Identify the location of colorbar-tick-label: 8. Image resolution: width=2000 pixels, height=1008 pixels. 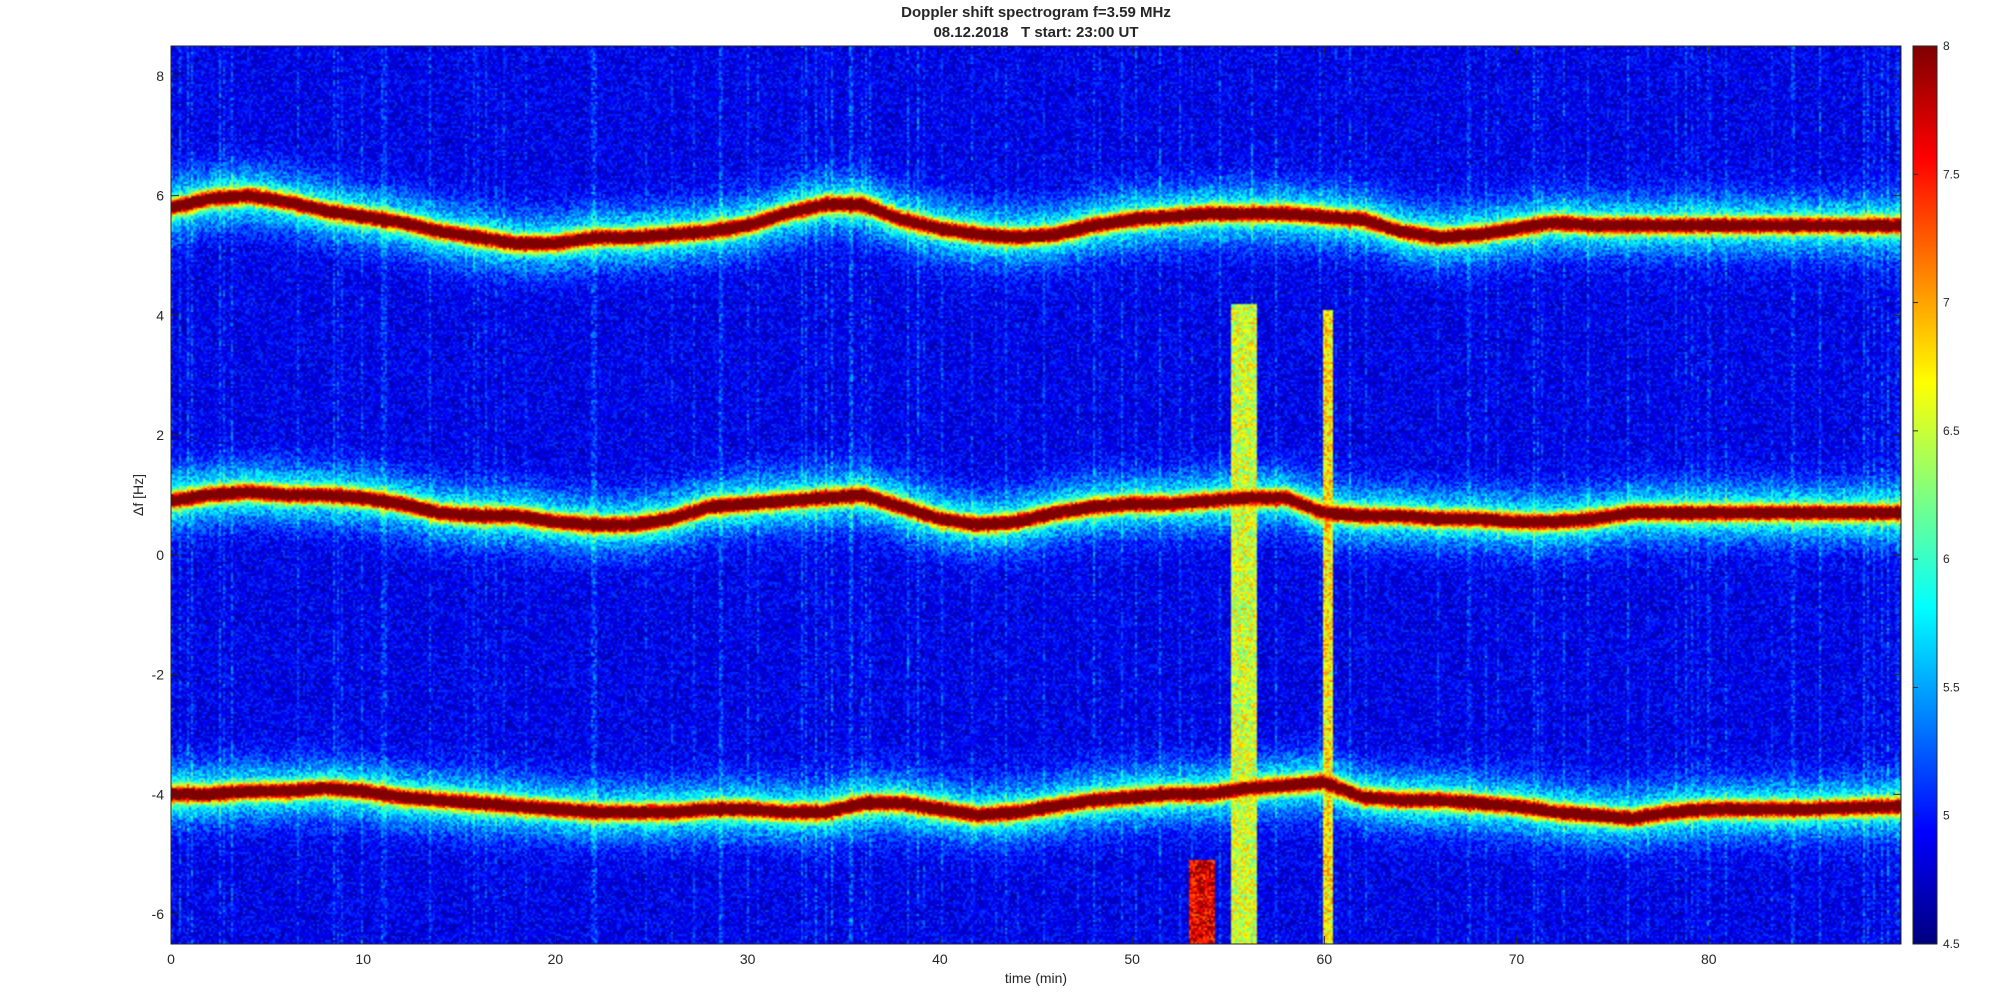
(1946, 46).